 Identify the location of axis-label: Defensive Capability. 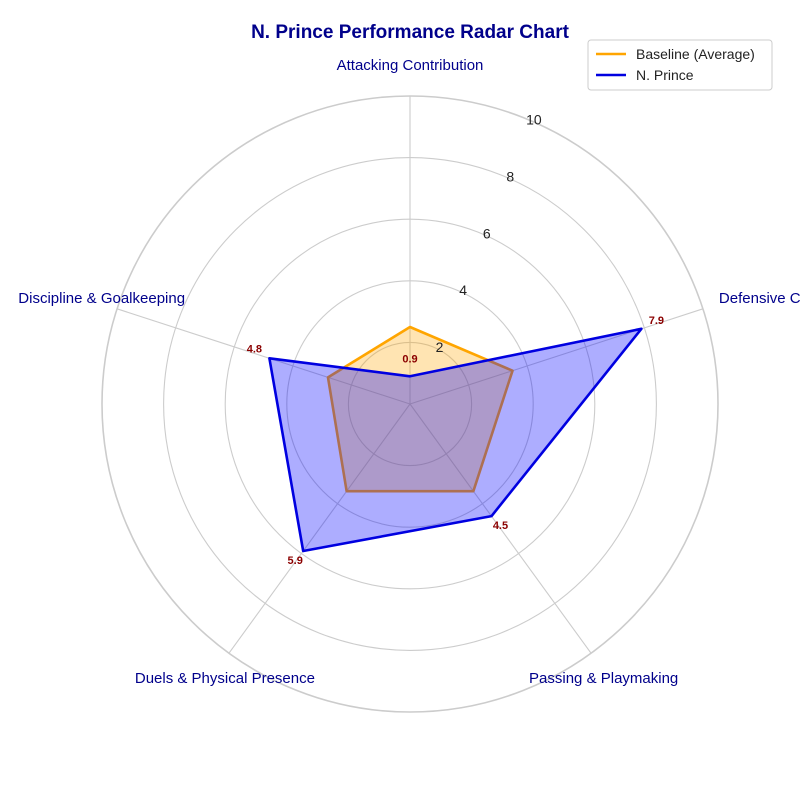
(759, 298).